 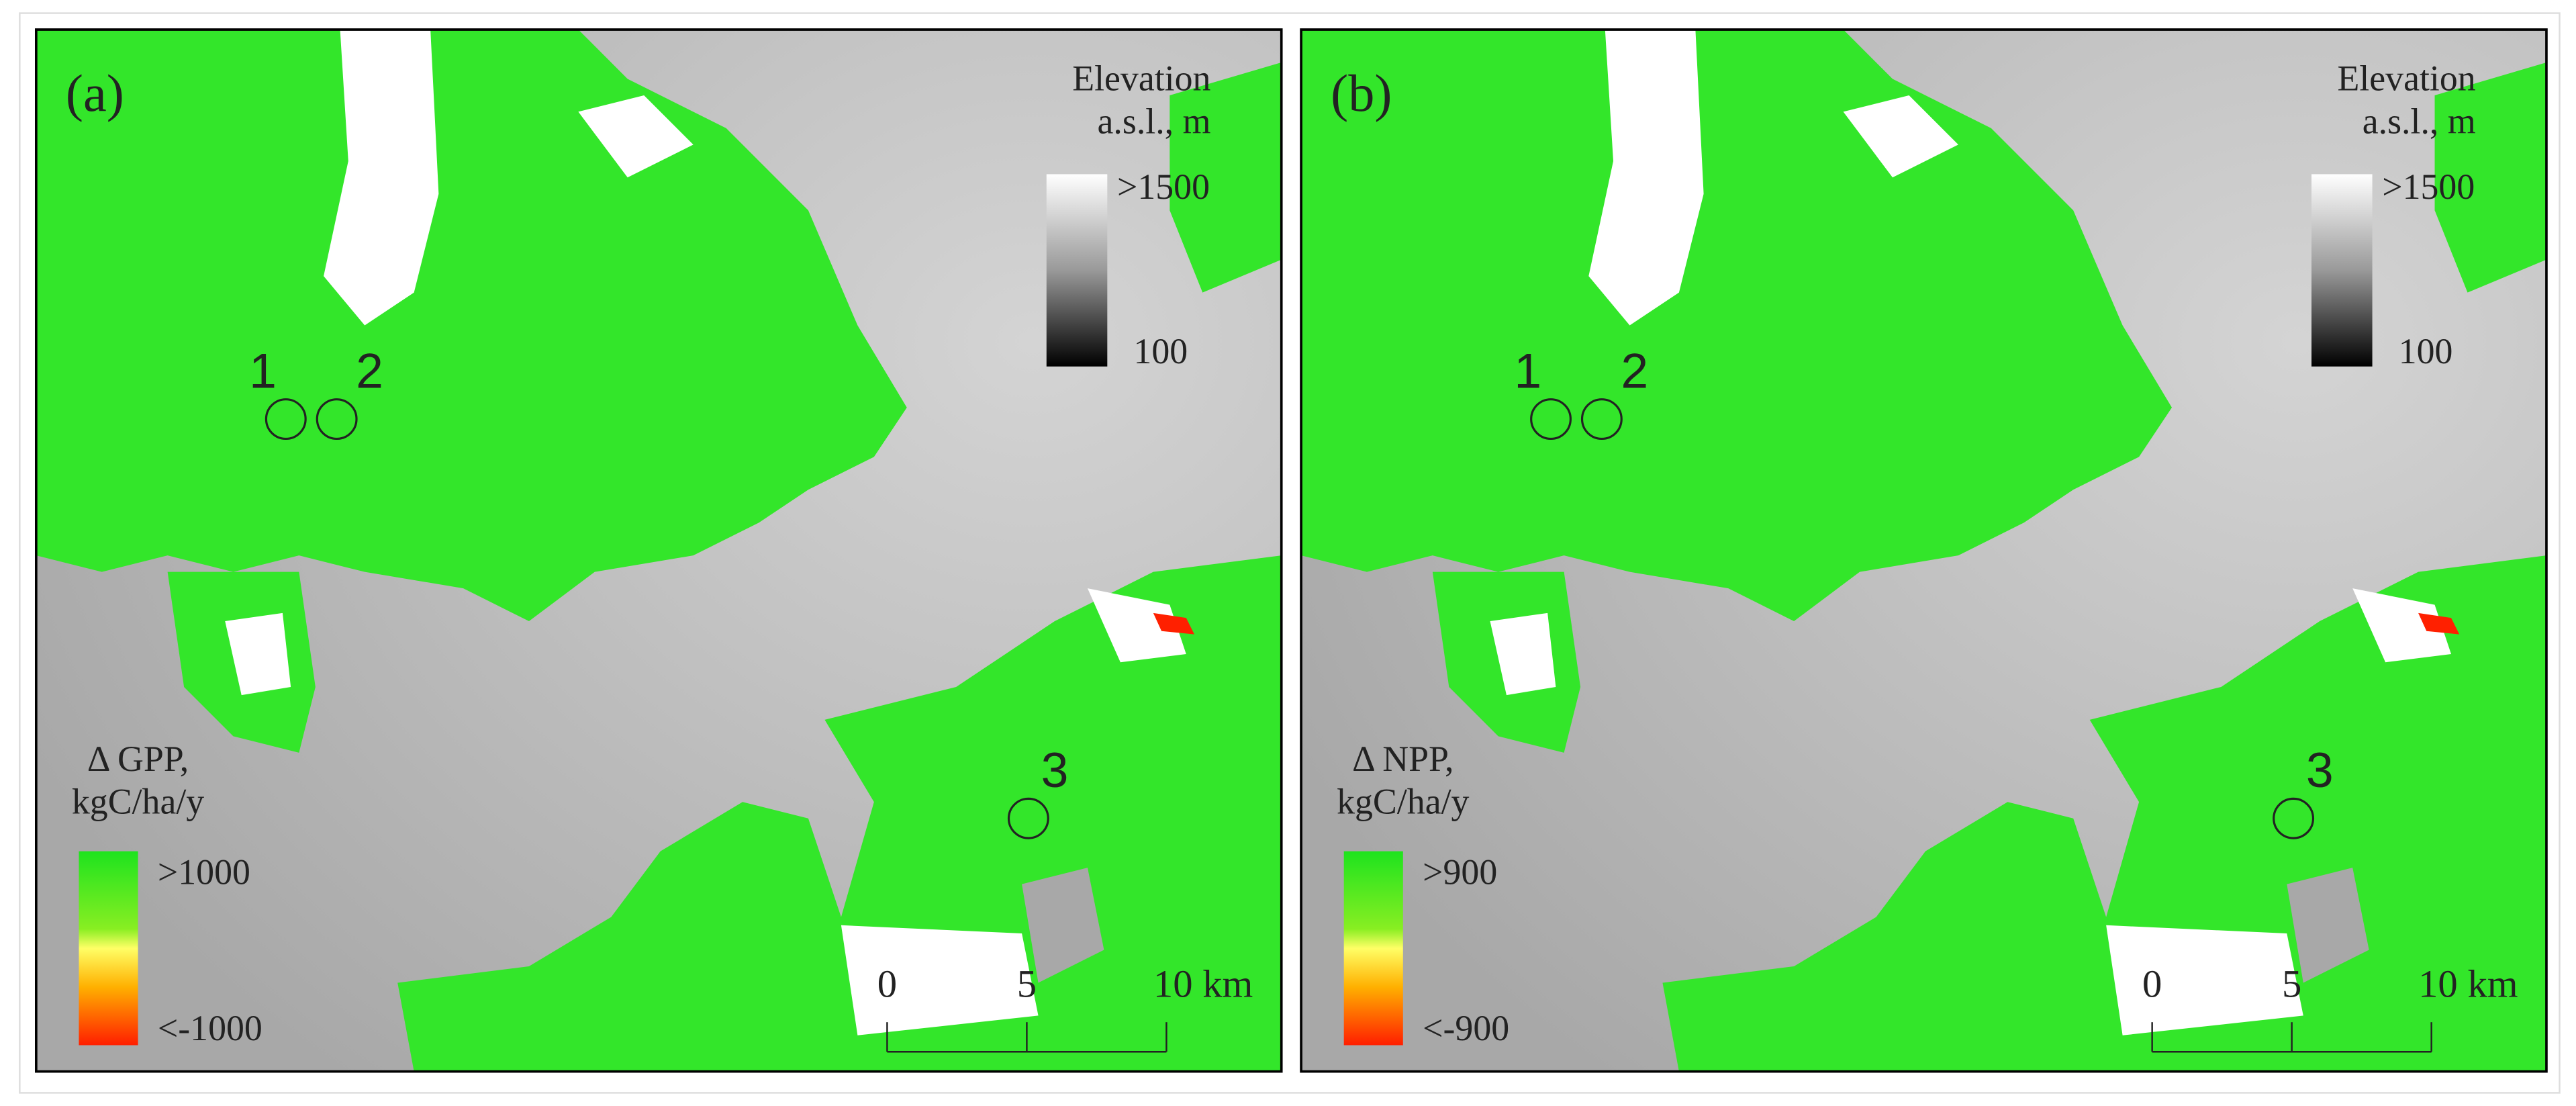 What do you see at coordinates (211, 1028) in the screenshot?
I see `legend-min: <-1000` at bounding box center [211, 1028].